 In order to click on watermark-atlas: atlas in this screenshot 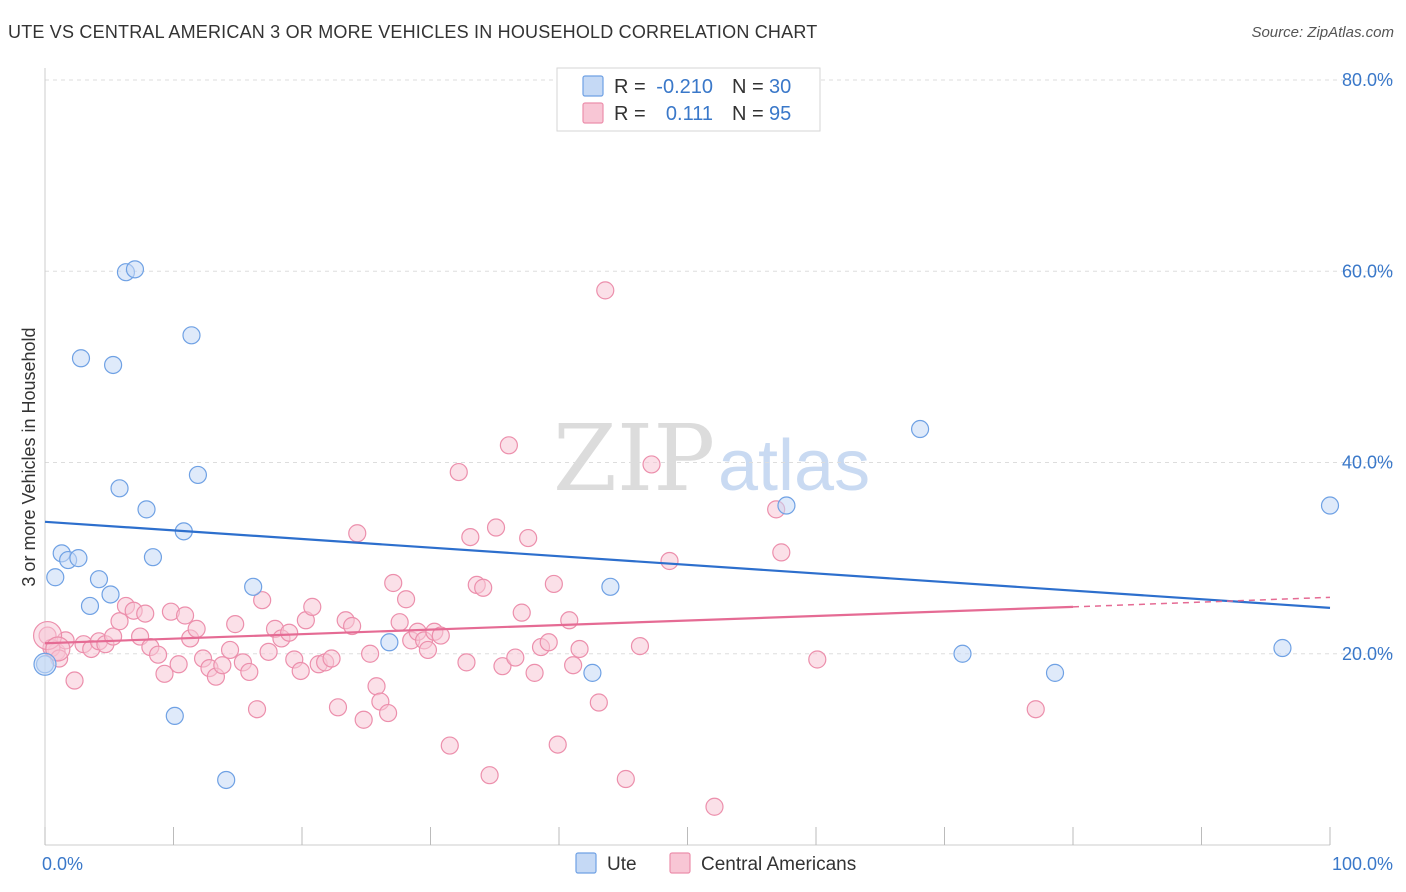, I will do `click(794, 466)`.